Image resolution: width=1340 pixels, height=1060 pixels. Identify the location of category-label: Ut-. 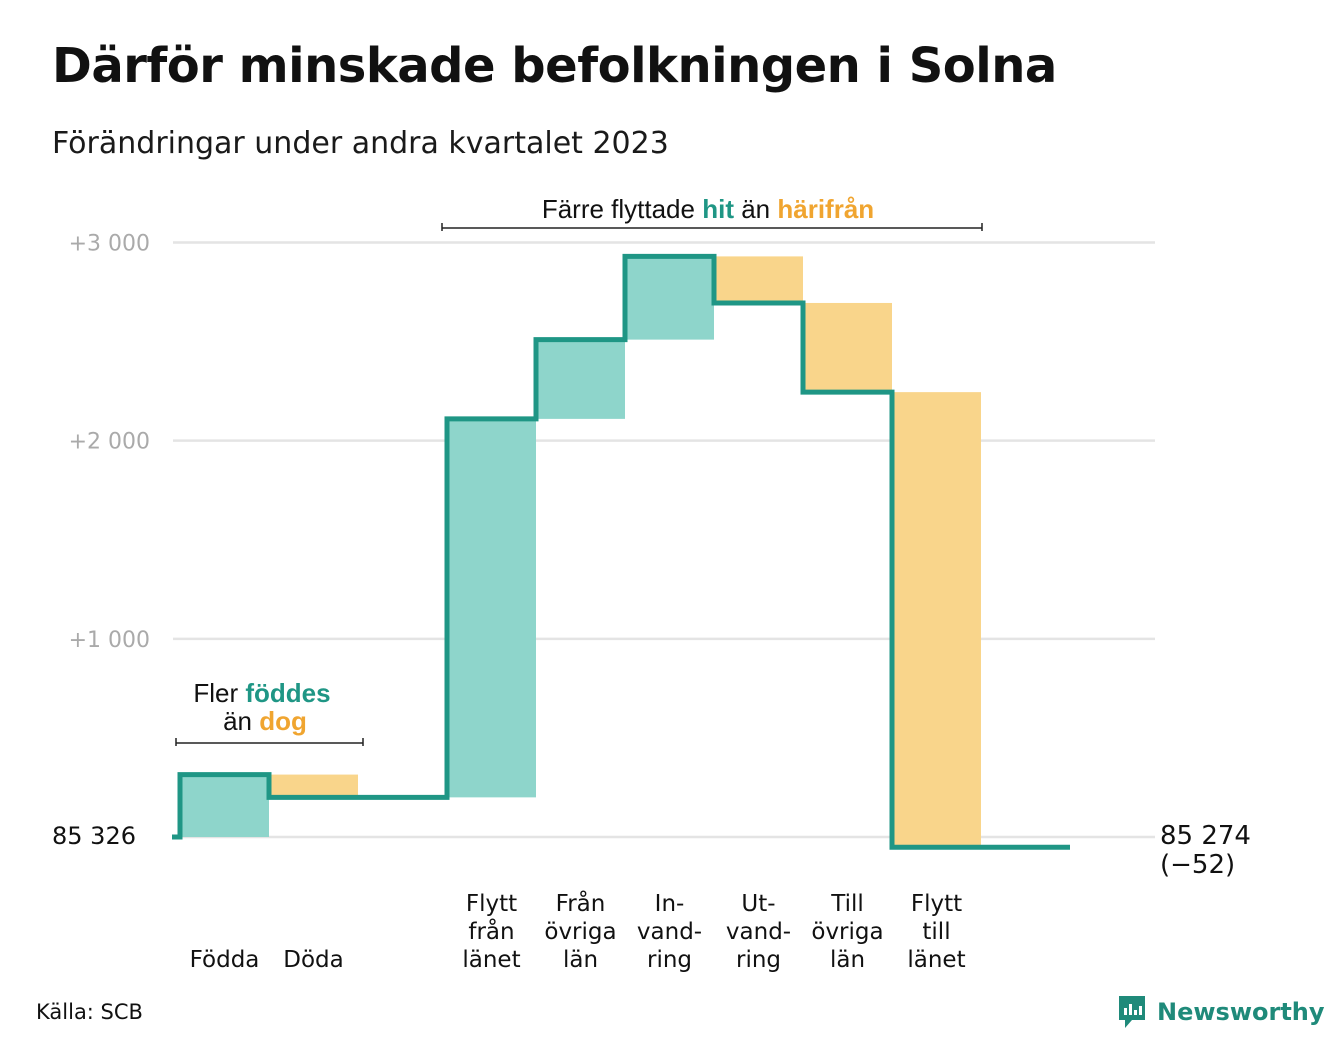
(758, 904).